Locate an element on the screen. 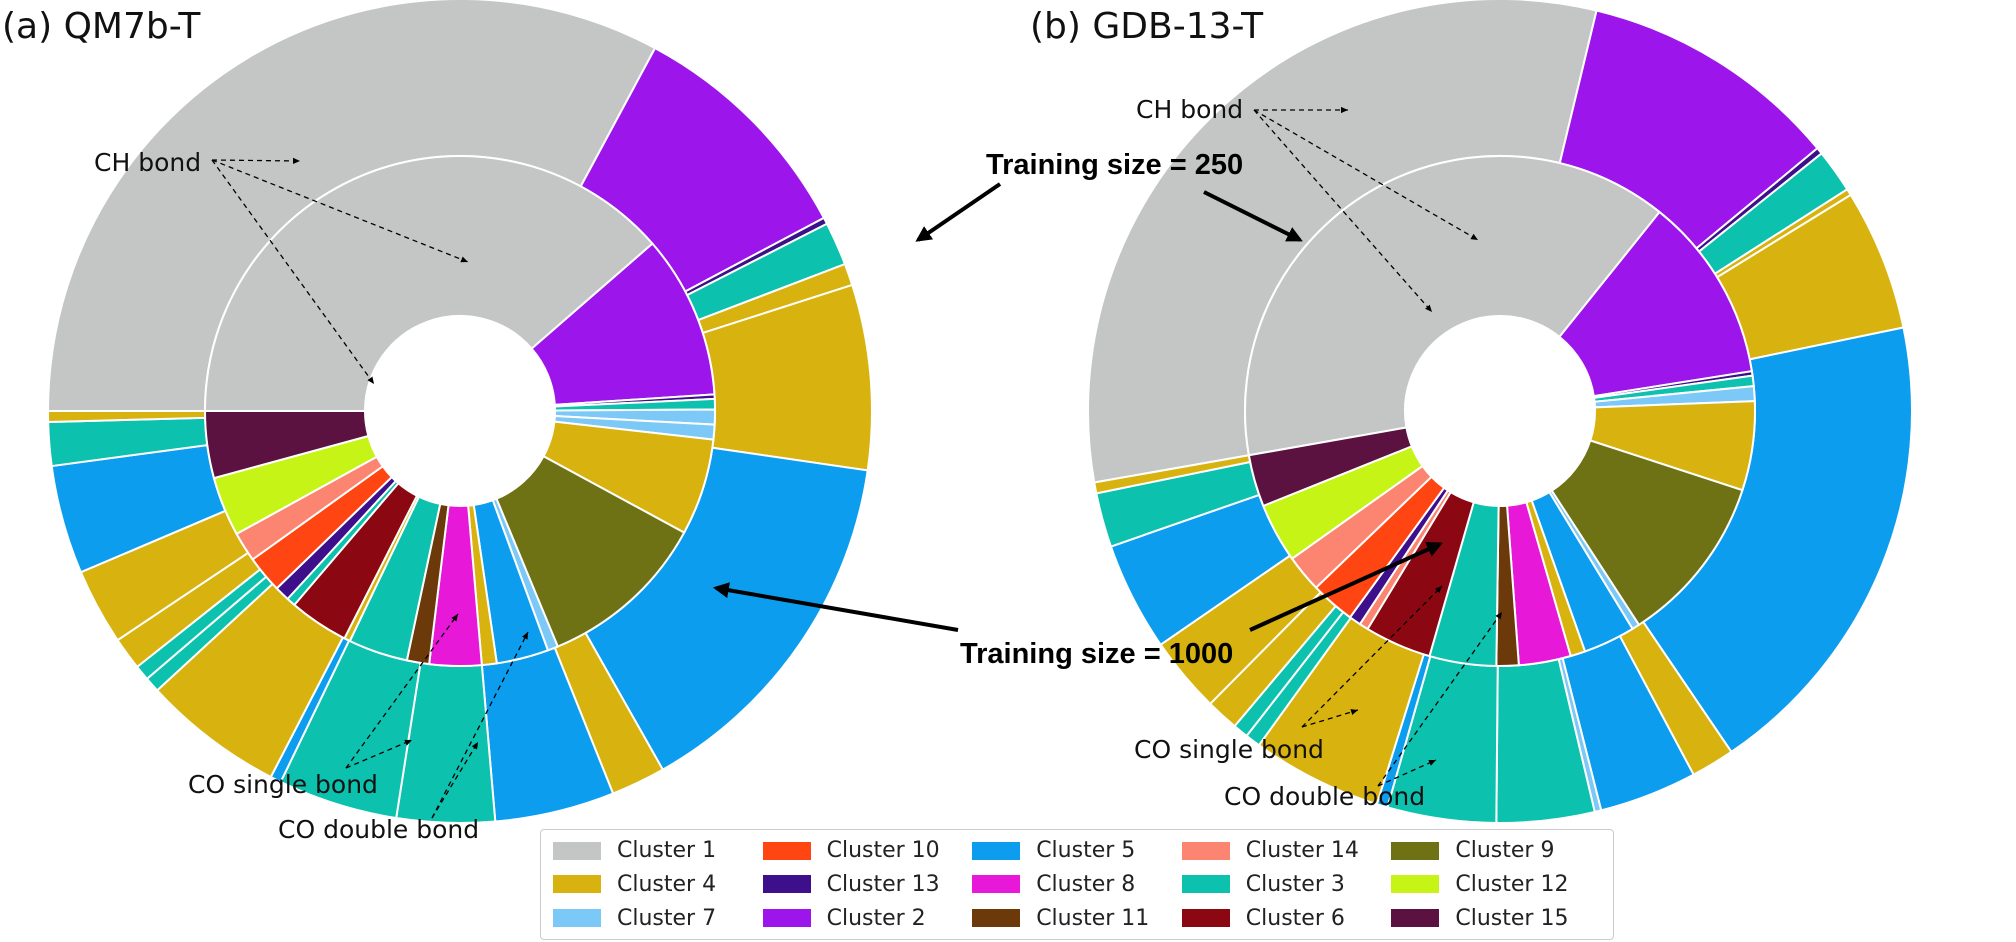 This screenshot has height=942, width=2016. legend-item-cluster-4: Cluster 4 is located at coordinates (658, 885).